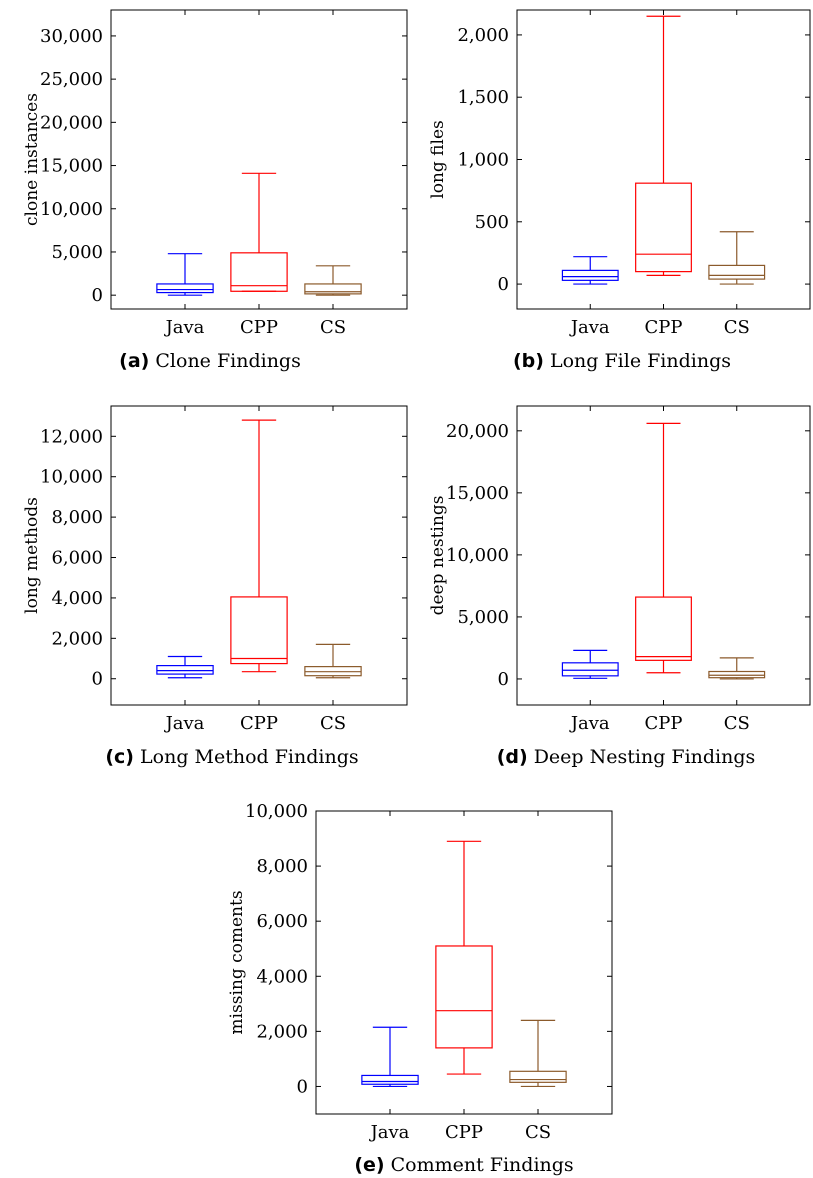 Image resolution: width=813 pixels, height=1178 pixels. Describe the element at coordinates (483, 160) in the screenshot. I see `y-tick-label: 1,000` at that location.